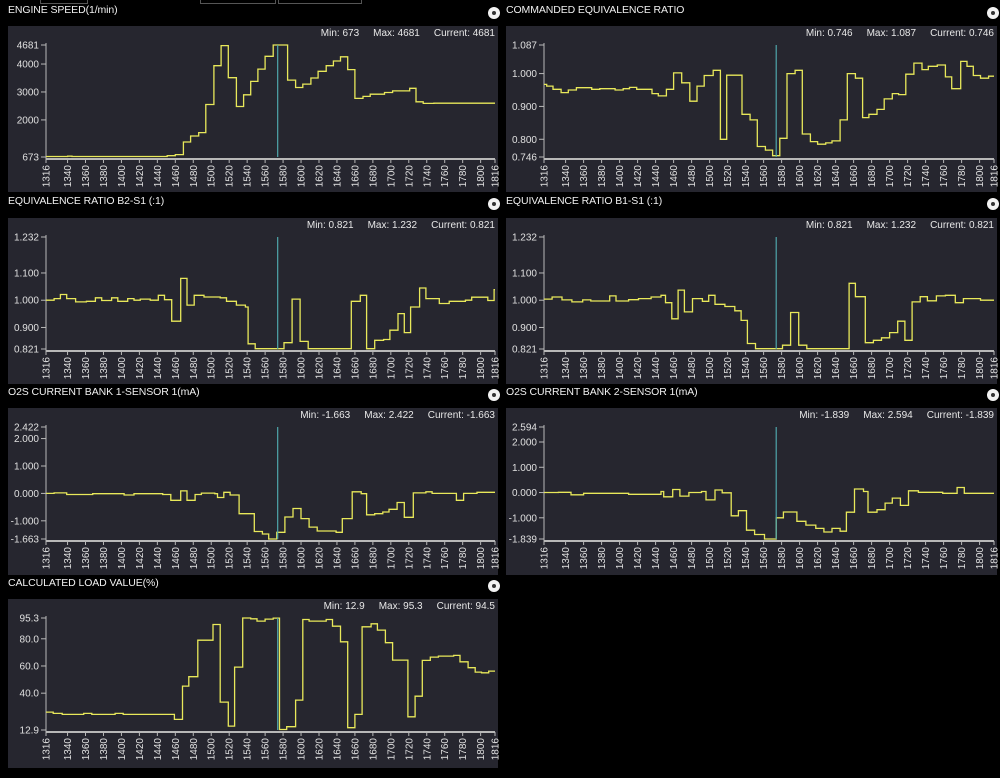 The width and height of the screenshot is (1000, 778). Describe the element at coordinates (396, 33) in the screenshot. I see `max-value: Max: 4681` at that location.